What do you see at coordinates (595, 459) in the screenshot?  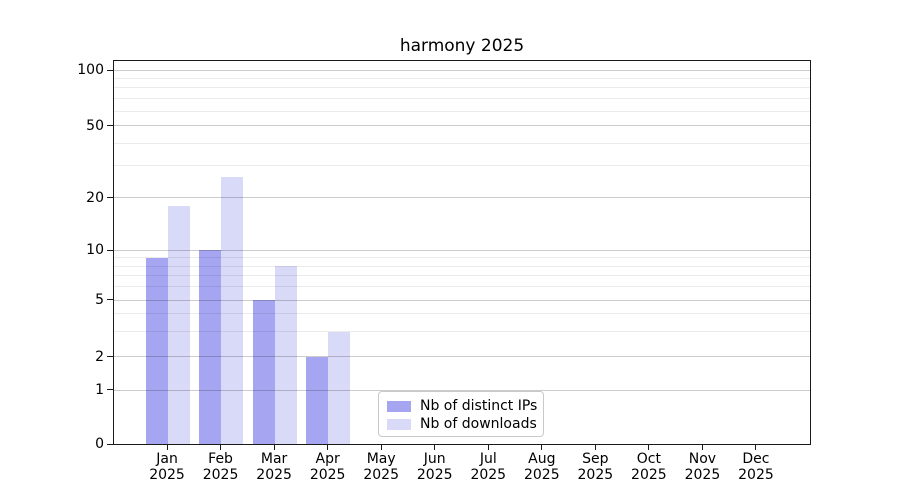 I see `x-tick-month: Sep` at bounding box center [595, 459].